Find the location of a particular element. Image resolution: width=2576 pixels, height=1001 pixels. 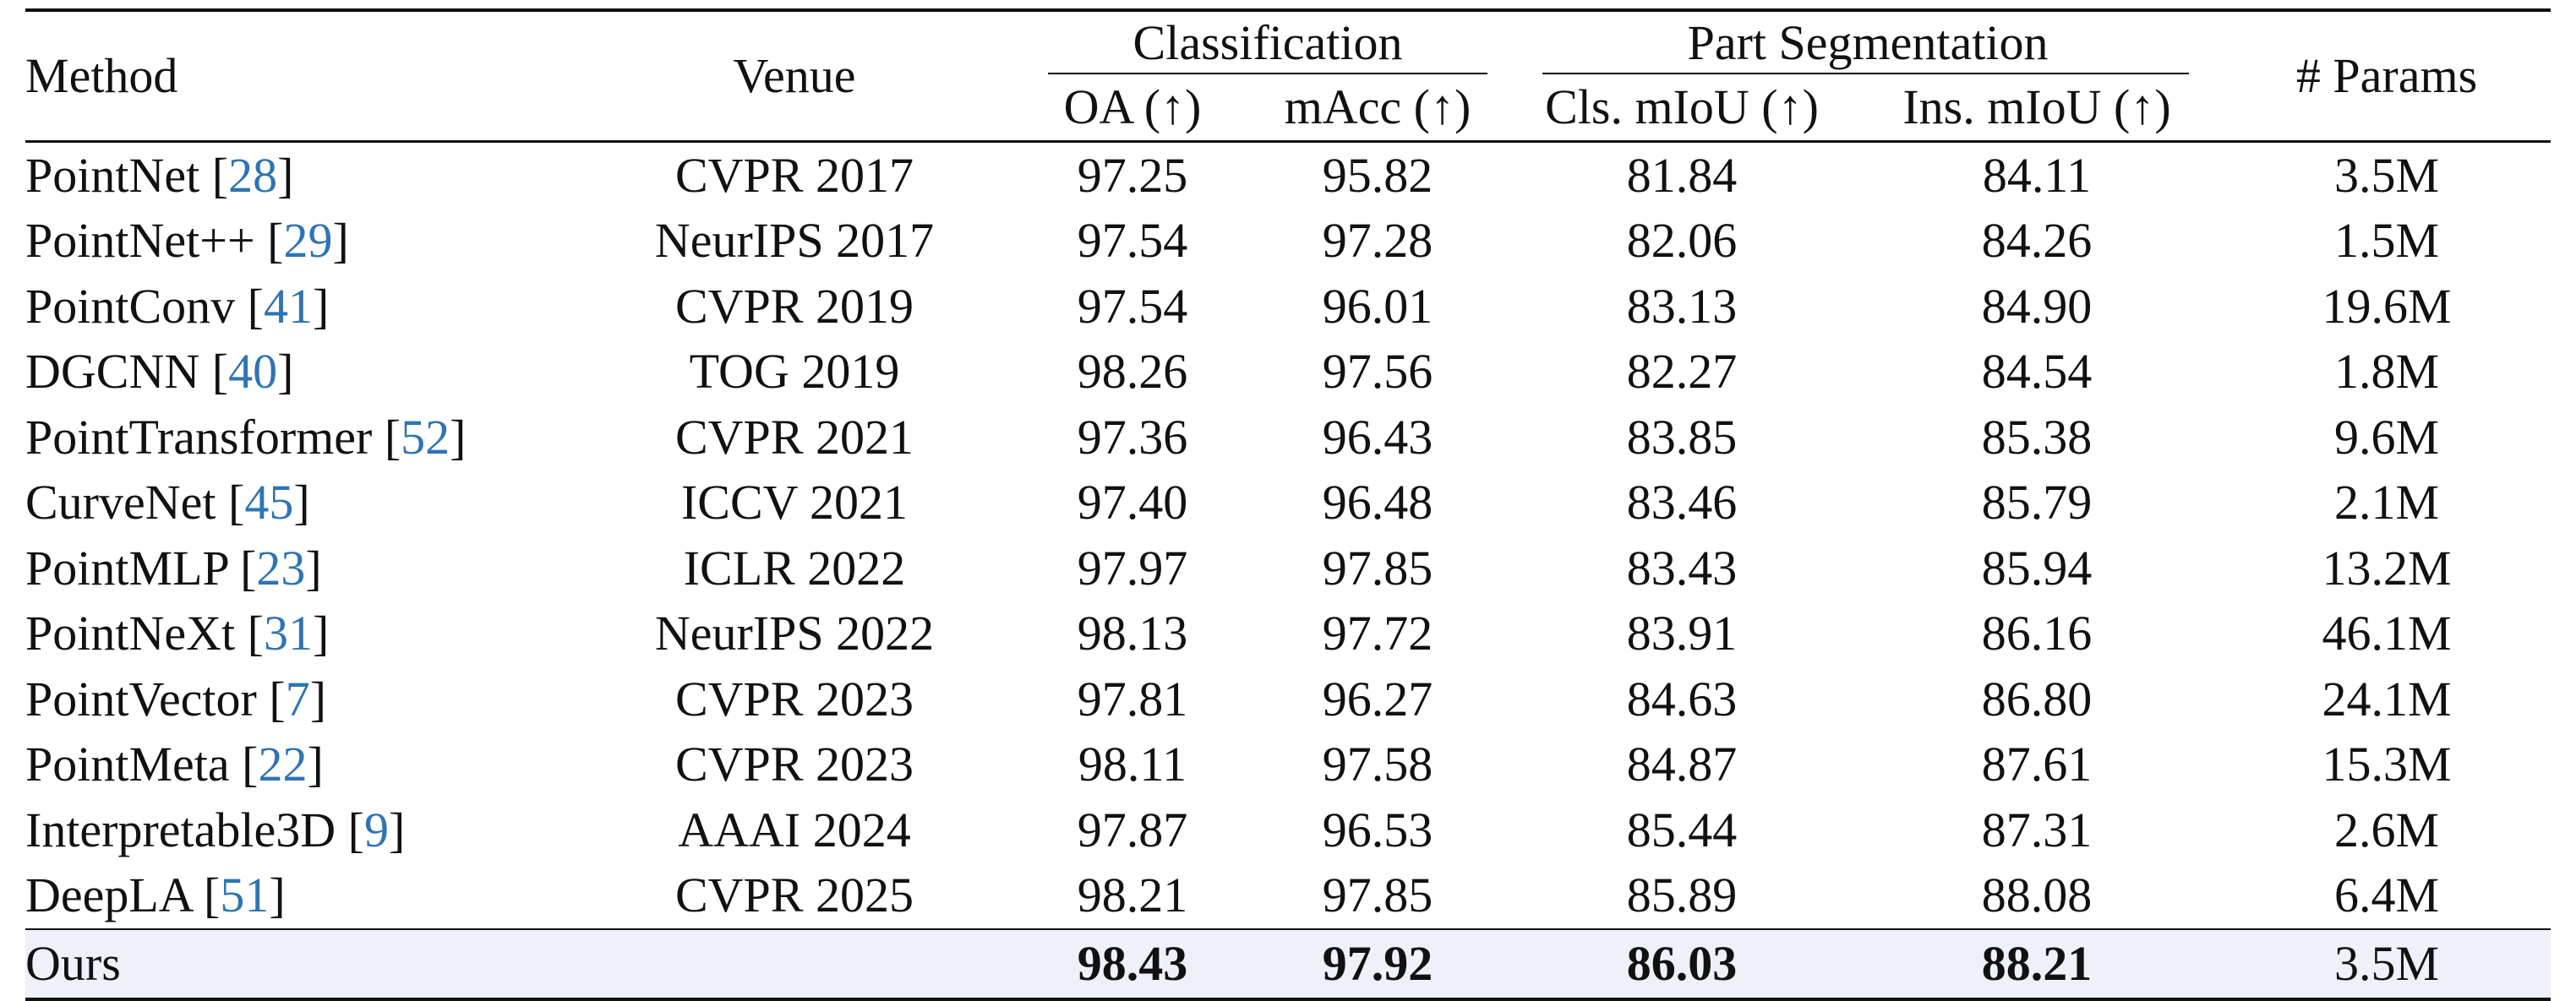

header-params: # Params is located at coordinates (2387, 75).